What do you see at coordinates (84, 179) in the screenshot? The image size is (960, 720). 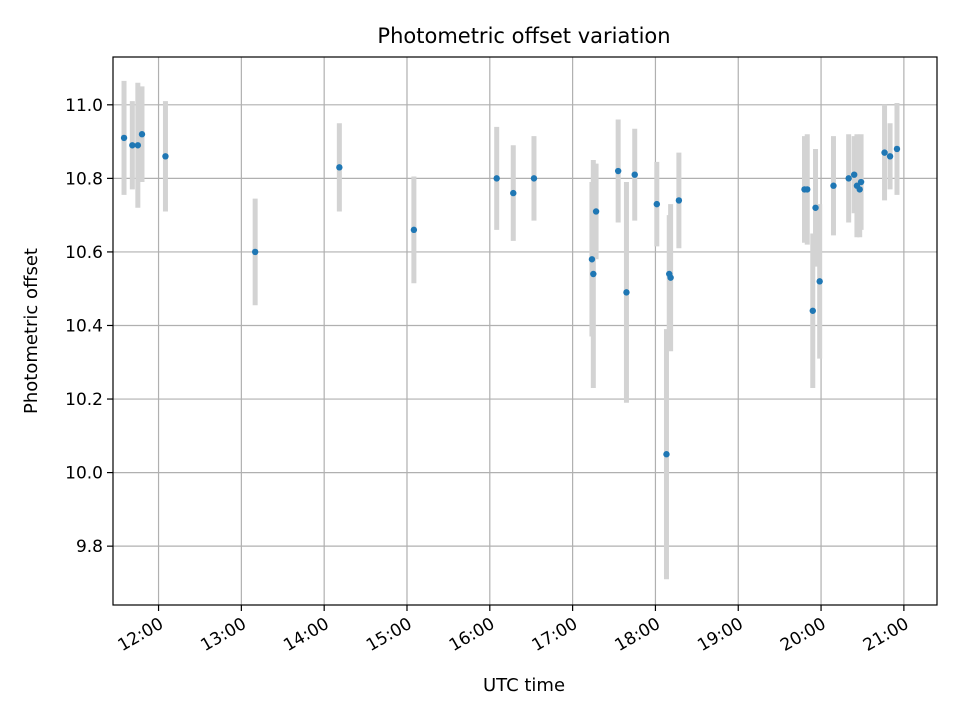 I see `y-tick-label: 10.8` at bounding box center [84, 179].